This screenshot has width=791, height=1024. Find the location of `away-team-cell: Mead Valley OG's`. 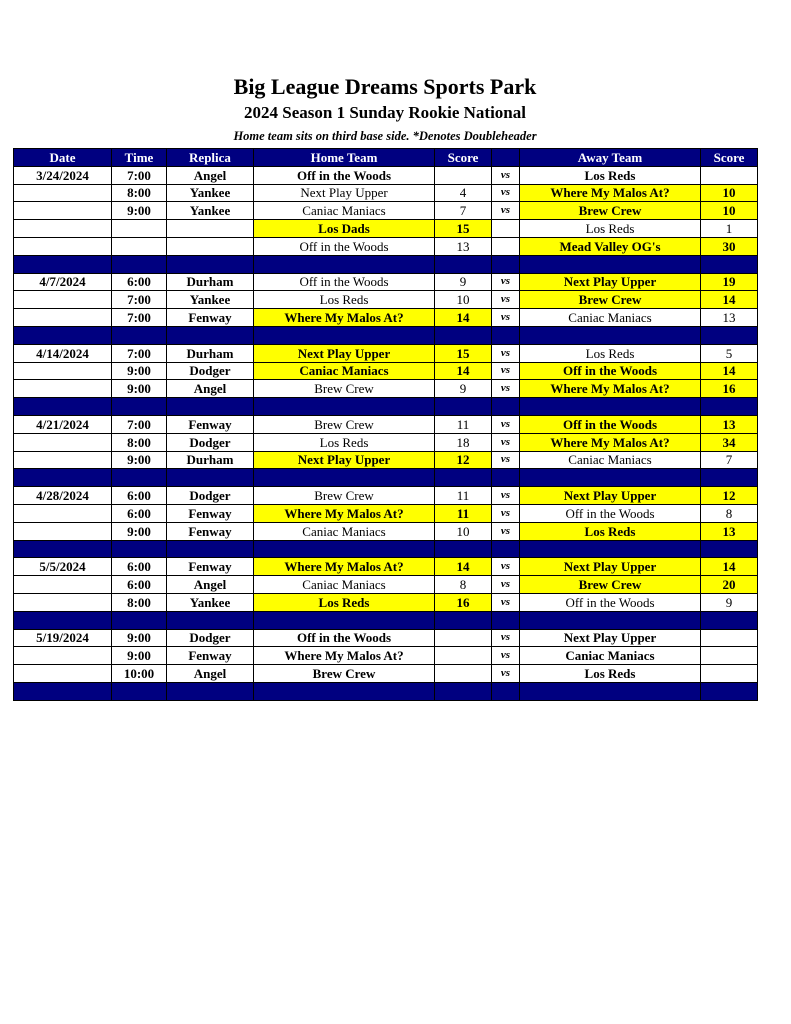

away-team-cell: Mead Valley OG's is located at coordinates (610, 246).